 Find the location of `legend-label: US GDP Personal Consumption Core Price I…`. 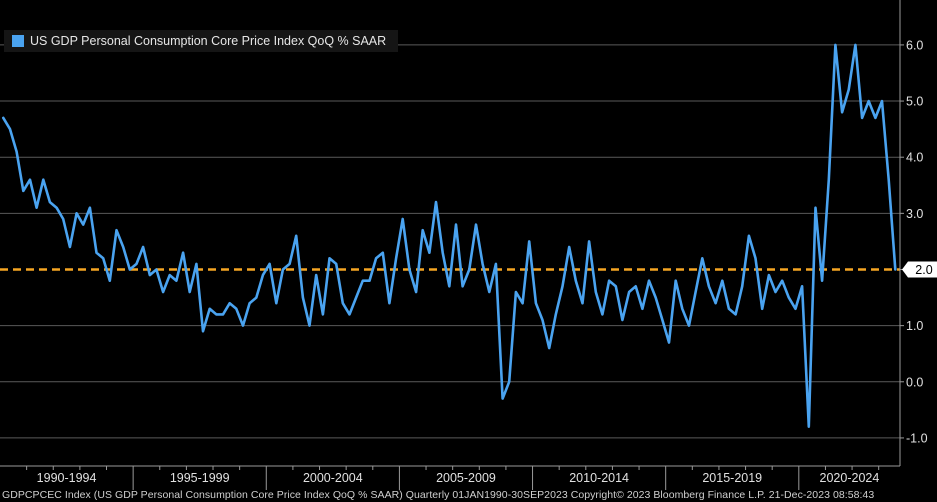

legend-label: US GDP Personal Consumption Core Price I… is located at coordinates (208, 41).